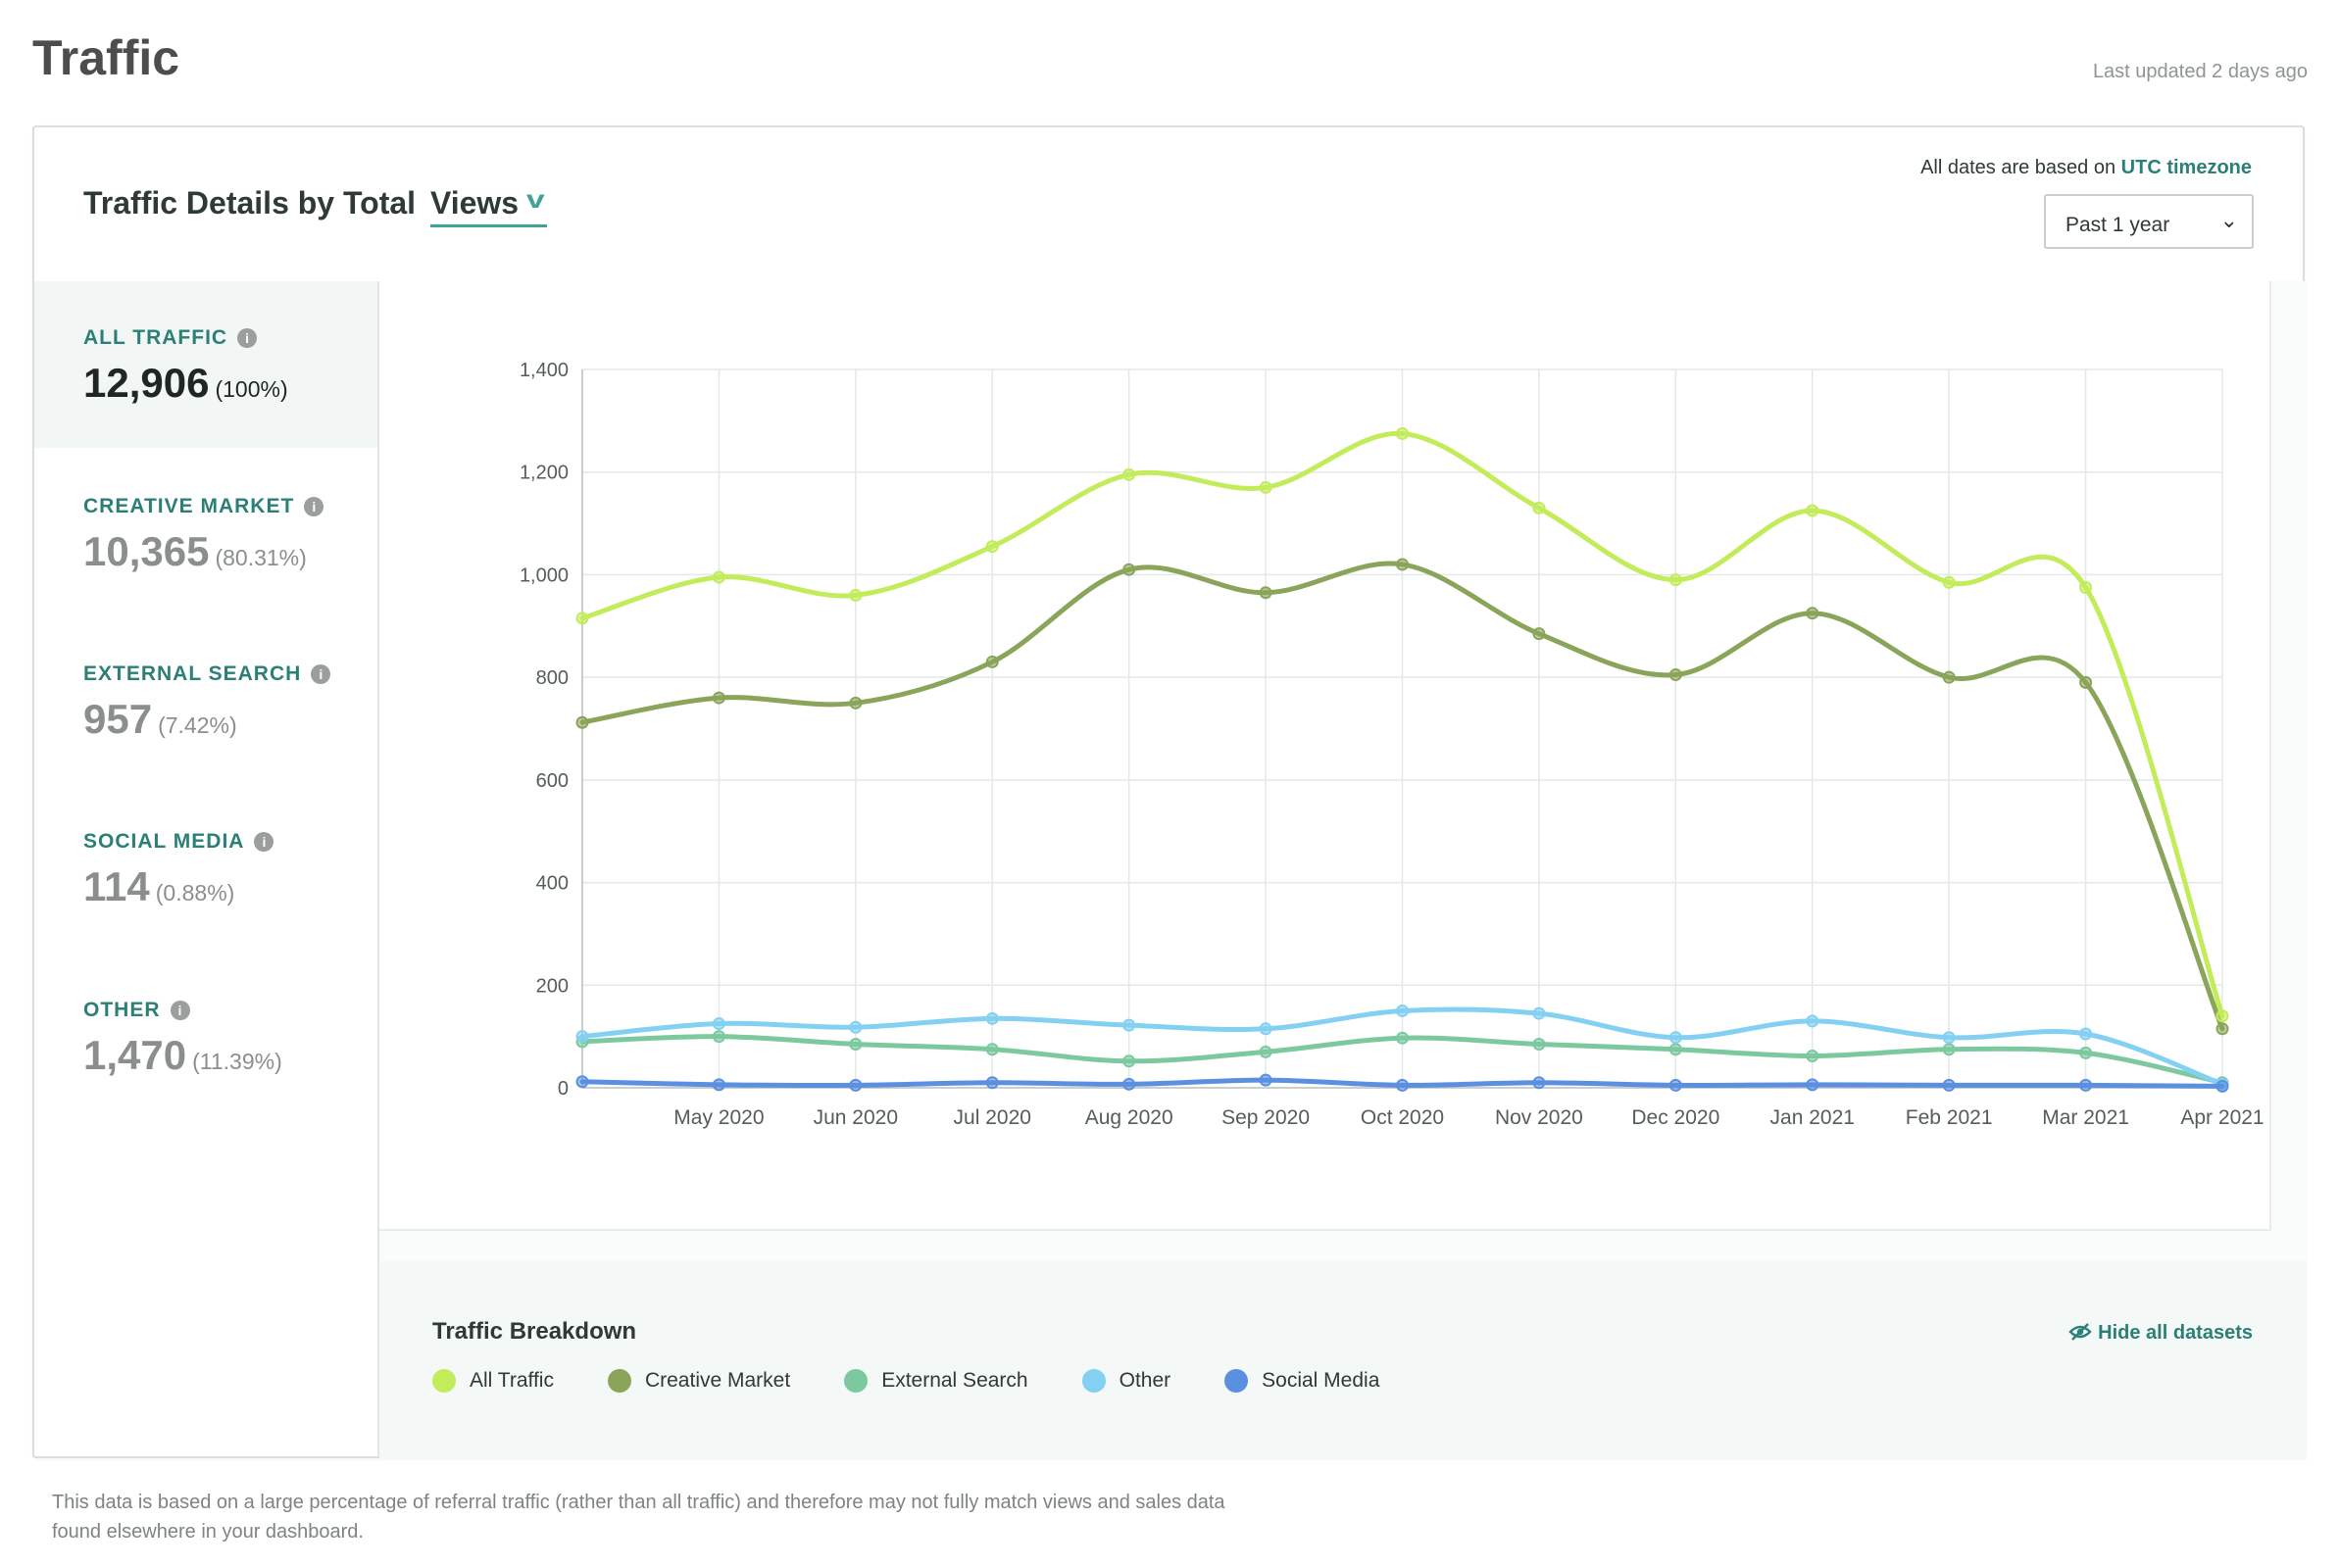  Describe the element at coordinates (552, 678) in the screenshot. I see `y-tick-label: 800` at that location.